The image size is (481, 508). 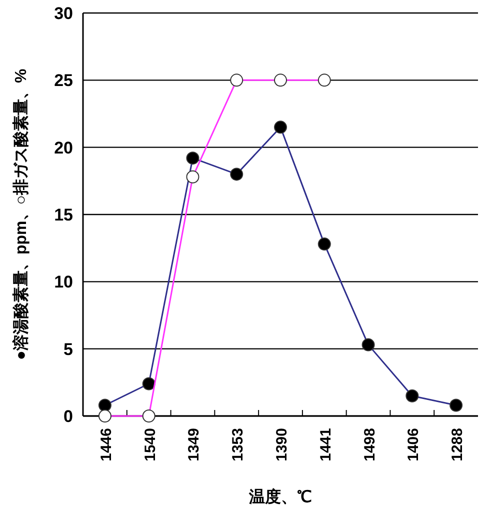 What do you see at coordinates (238, 445) in the screenshot?
I see `x-tick-label: 1353` at bounding box center [238, 445].